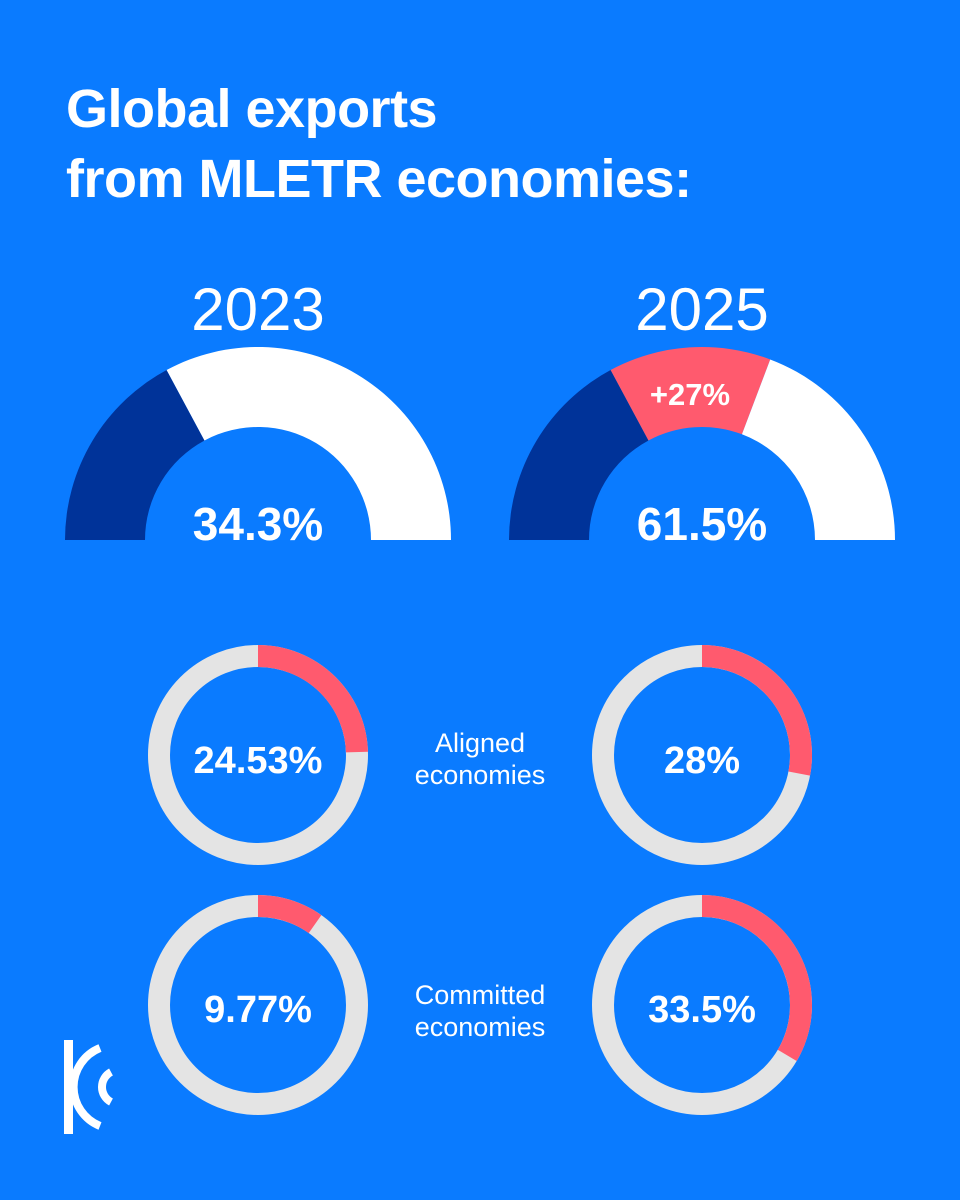 The height and width of the screenshot is (1200, 960). I want to click on row-label-committed-line-2: economies, so click(480, 1027).